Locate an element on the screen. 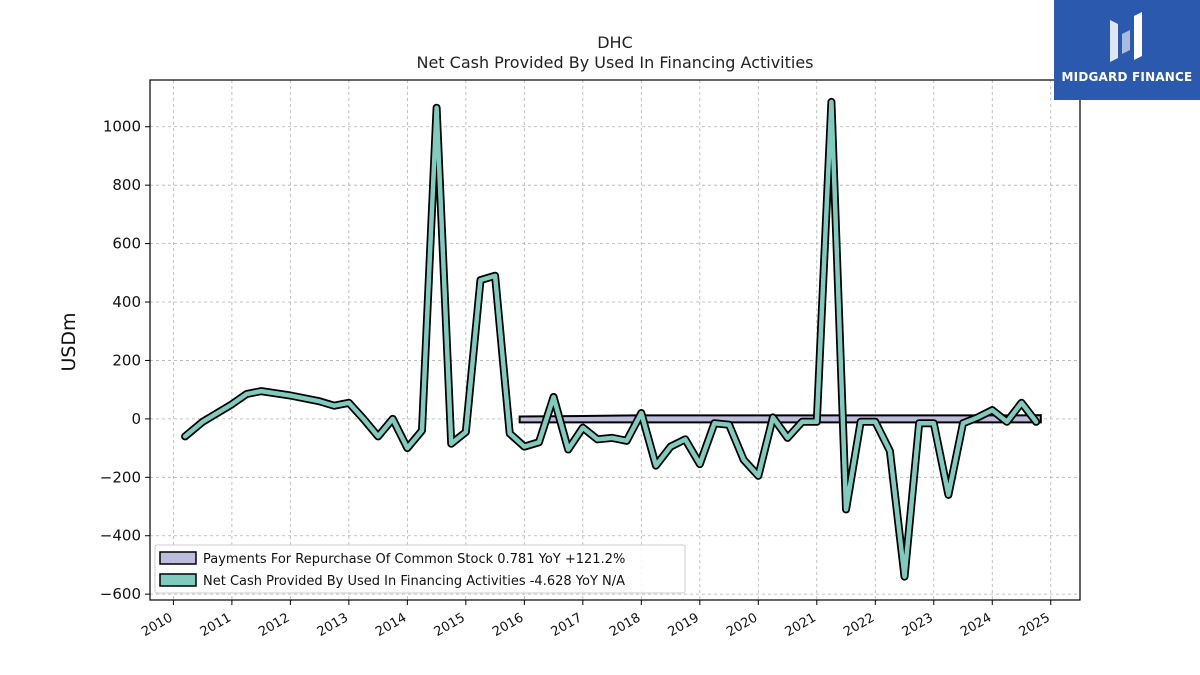  y-tick-label: 600 is located at coordinates (126, 244).